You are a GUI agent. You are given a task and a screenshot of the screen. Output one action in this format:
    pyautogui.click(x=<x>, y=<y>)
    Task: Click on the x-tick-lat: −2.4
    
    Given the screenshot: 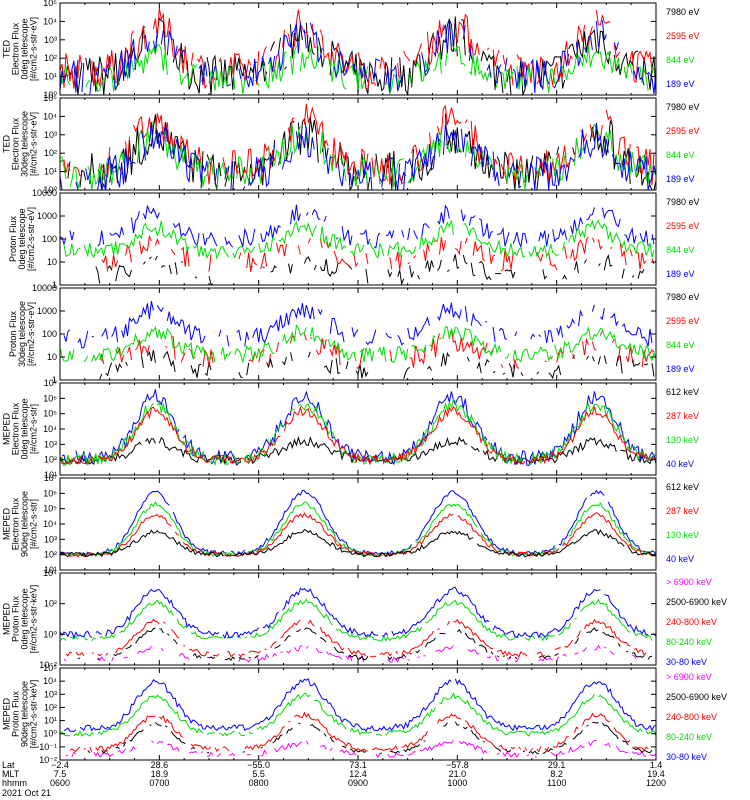 What is the action you would take?
    pyautogui.click(x=60, y=765)
    